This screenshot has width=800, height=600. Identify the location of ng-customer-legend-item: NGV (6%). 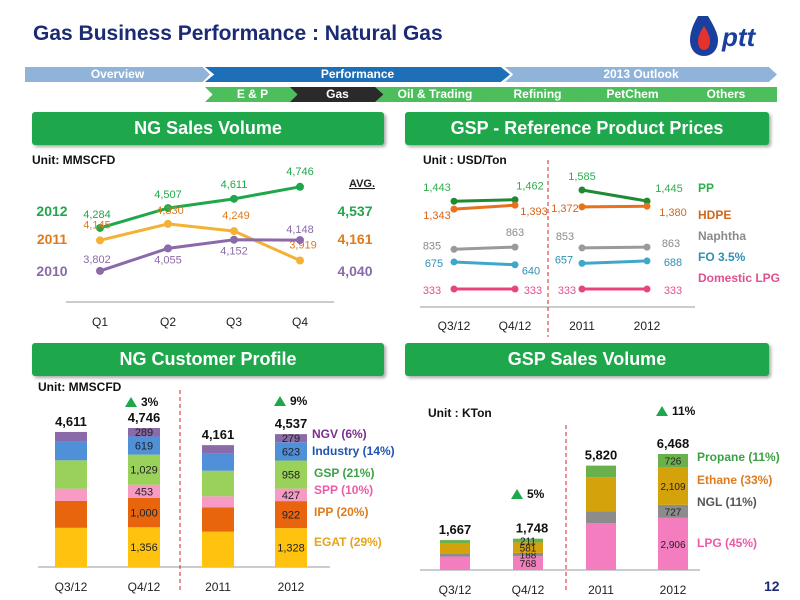
(339, 434).